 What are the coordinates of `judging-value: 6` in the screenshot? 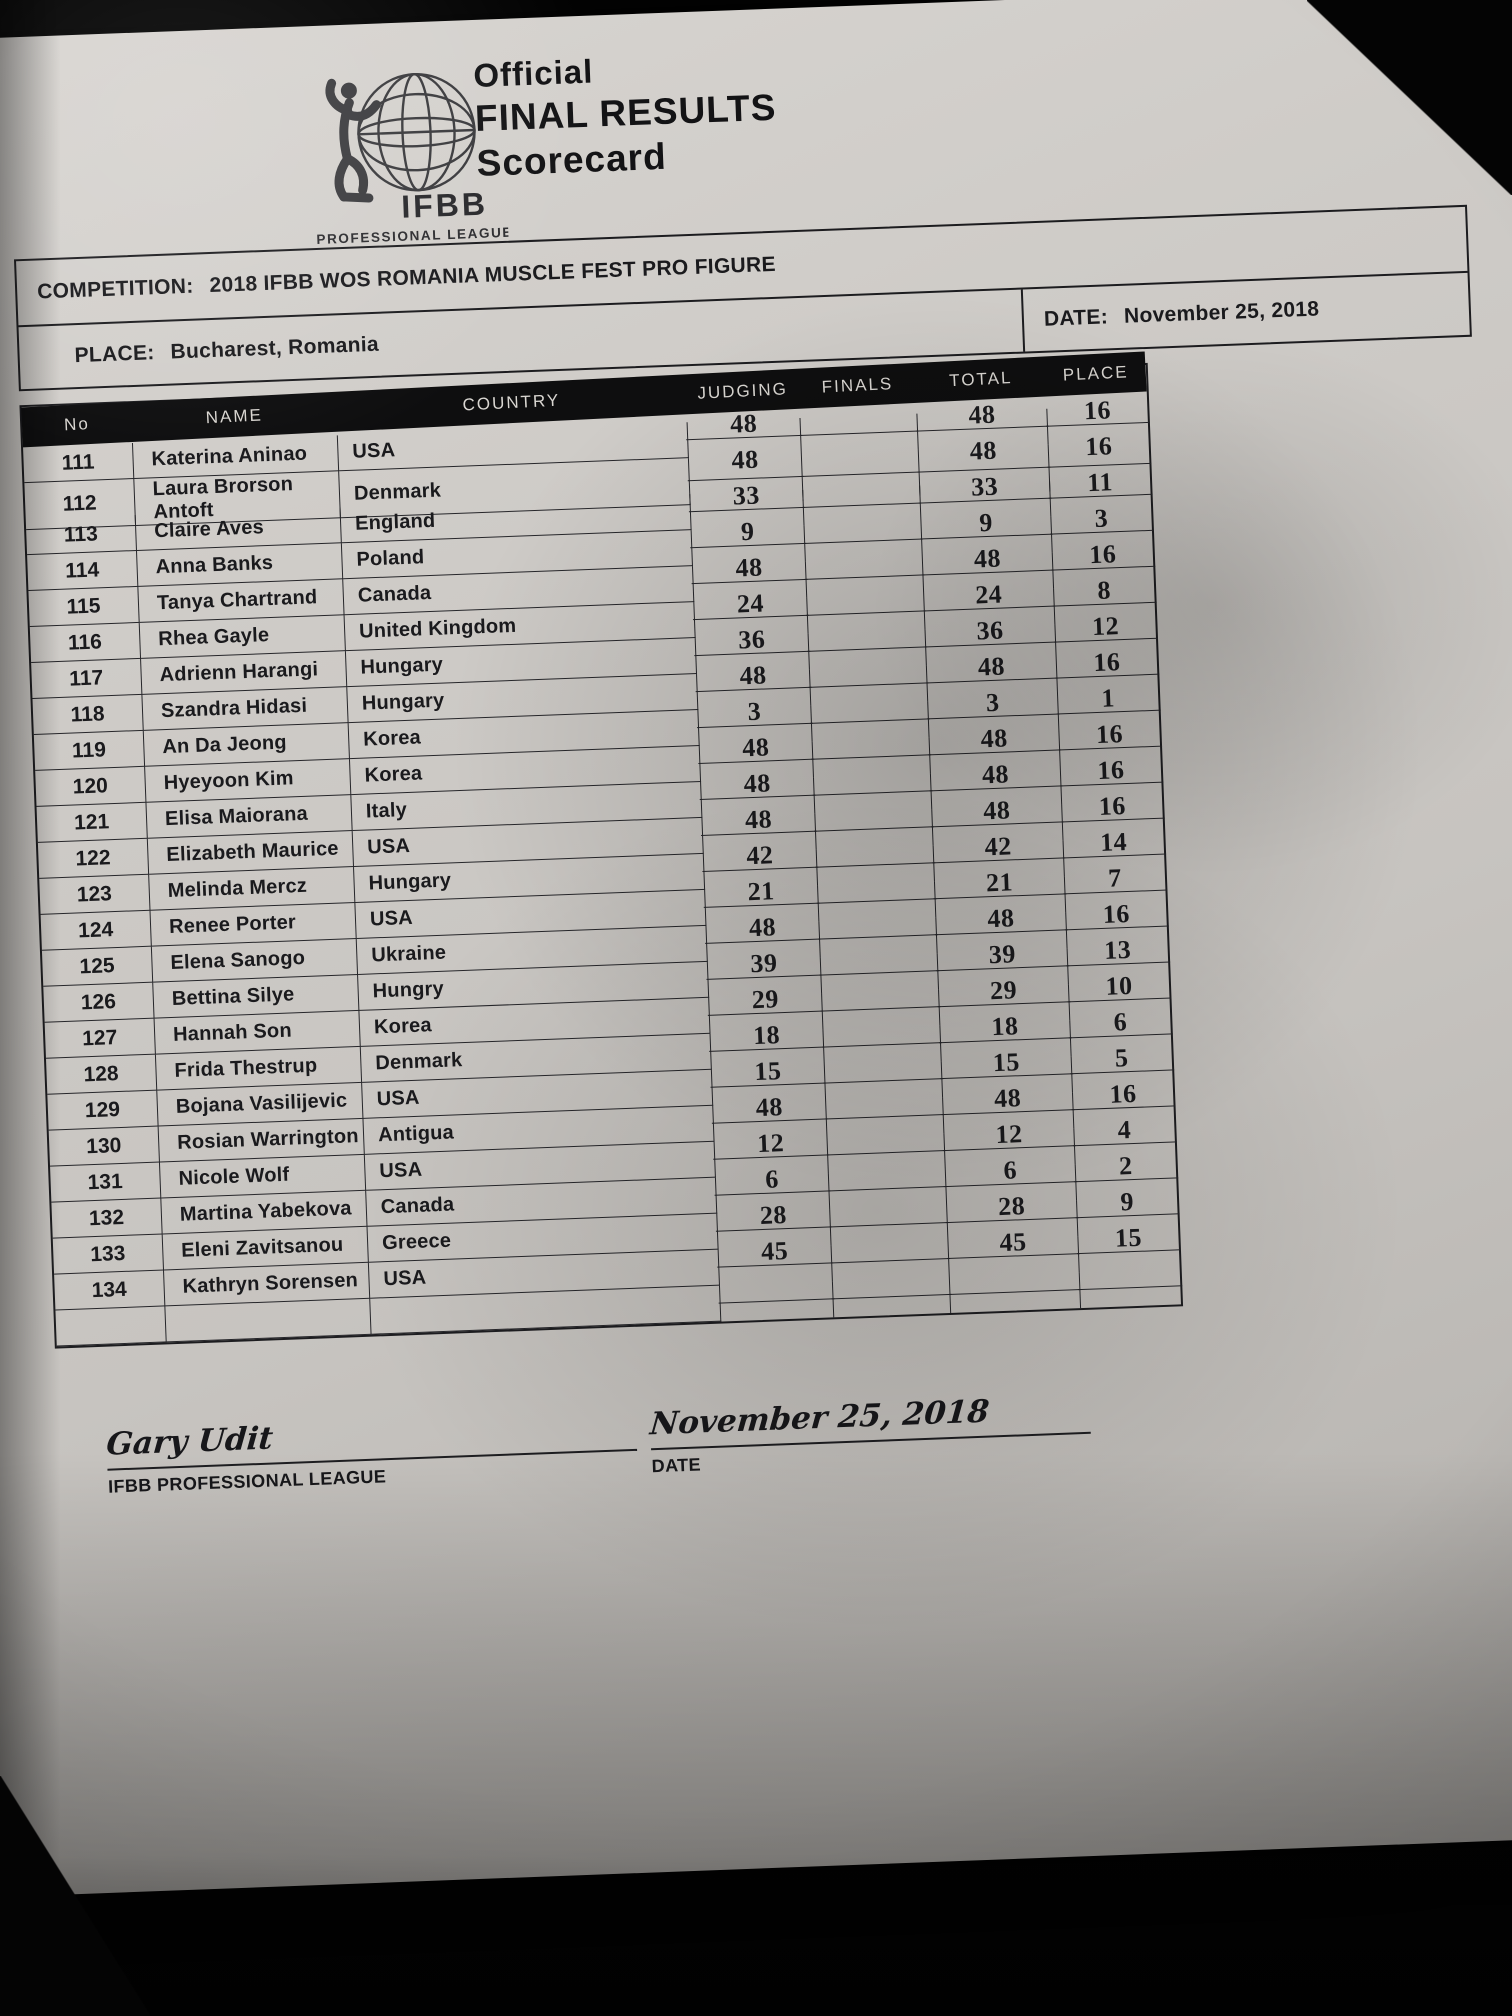 It's located at (772, 1179).